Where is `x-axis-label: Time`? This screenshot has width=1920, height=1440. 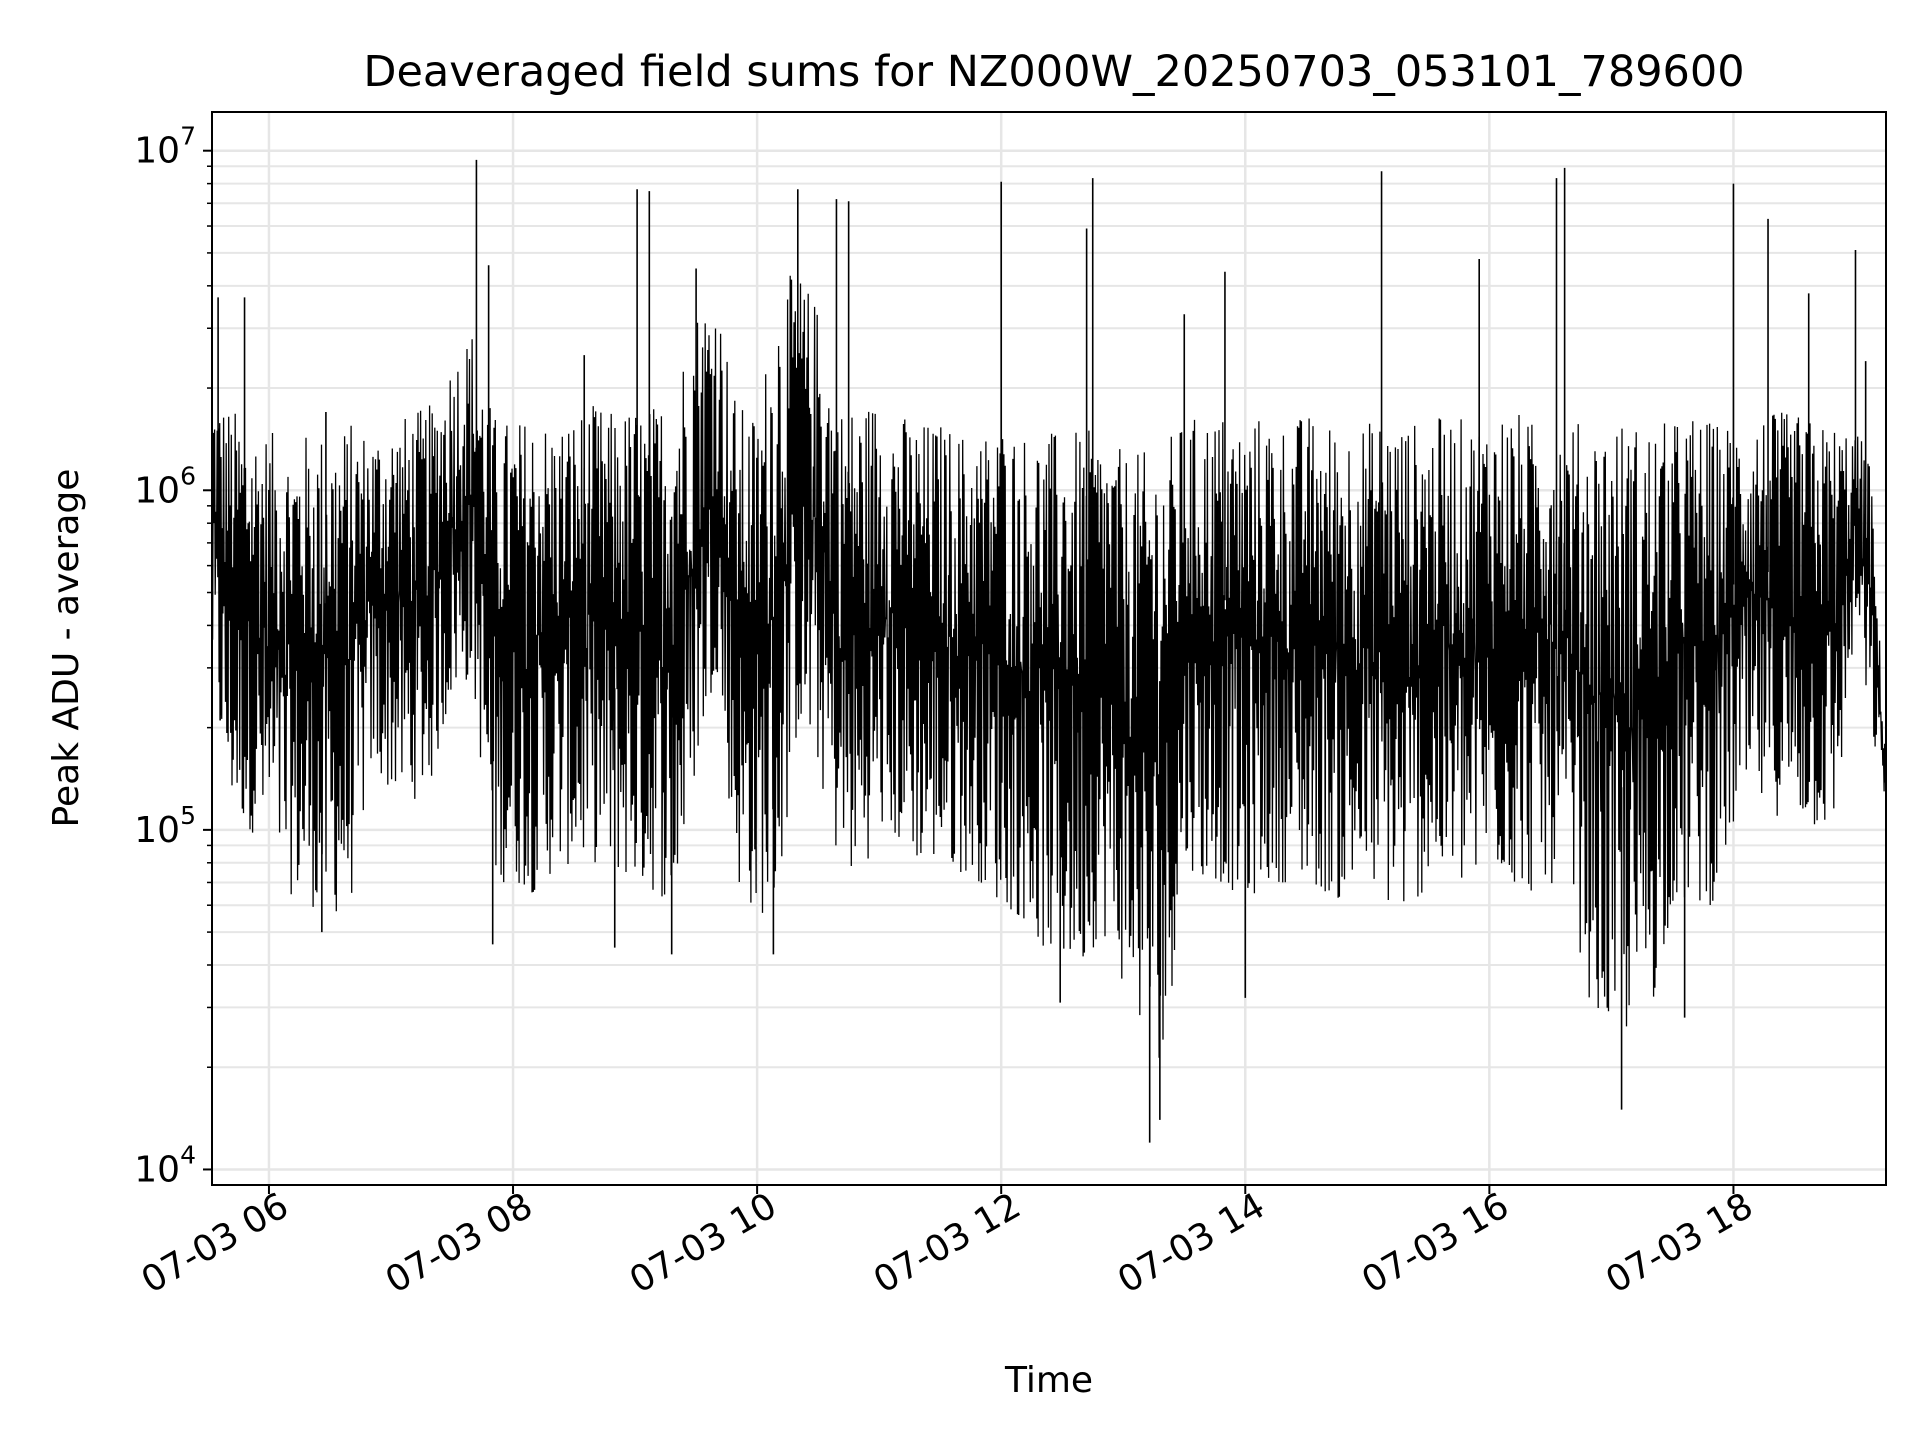 x-axis-label: Time is located at coordinates (1048, 1380).